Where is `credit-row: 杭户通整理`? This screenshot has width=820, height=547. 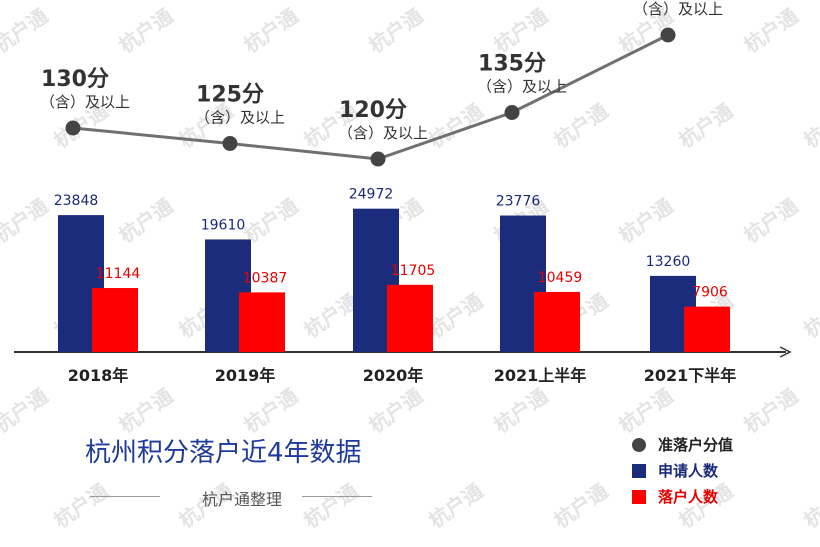
credit-row: 杭户通整理 is located at coordinates (240, 497).